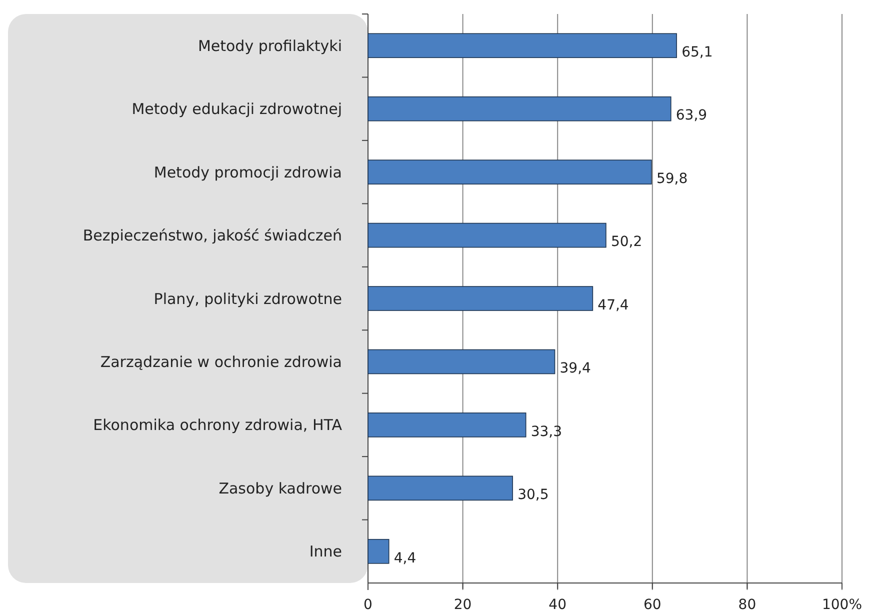 This screenshot has width=872, height=615. I want to click on data-label: 39,4, so click(576, 368).